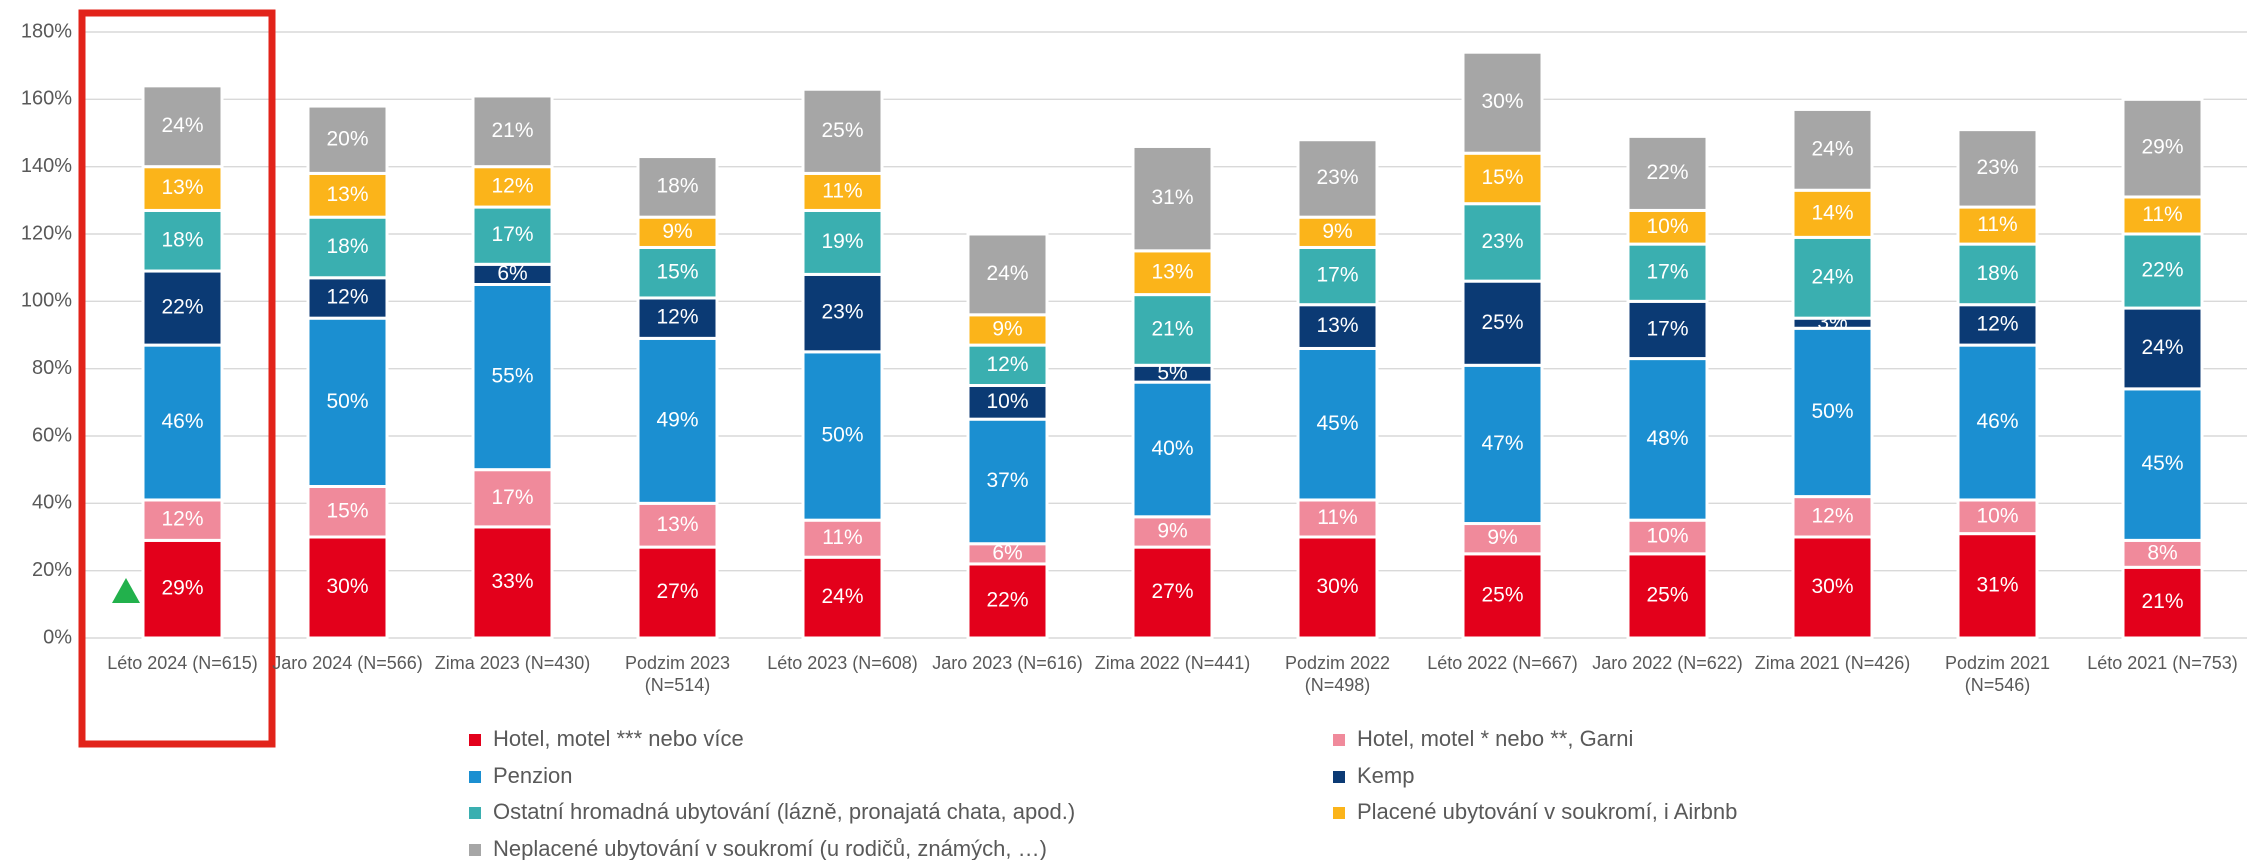 The image size is (2247, 860). Describe the element at coordinates (2162, 663) in the screenshot. I see `x-tick-label: Léto 2021 (N=753)` at that location.